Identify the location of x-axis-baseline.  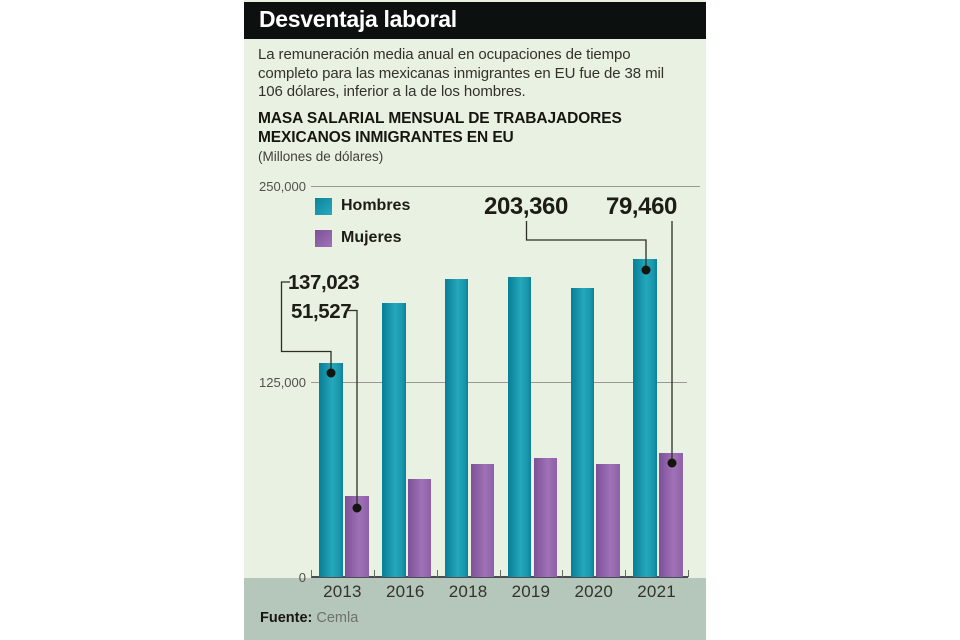
(499, 577).